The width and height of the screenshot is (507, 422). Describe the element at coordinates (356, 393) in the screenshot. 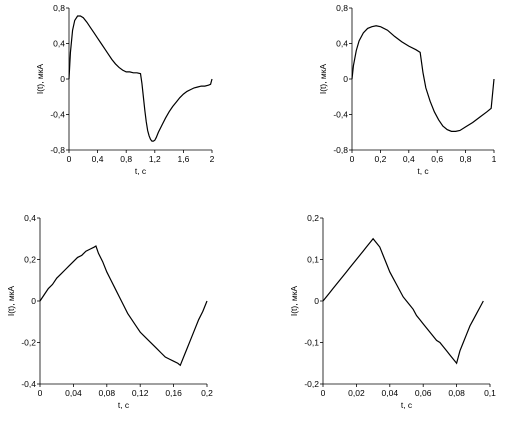

I see `x-tick-label: 0,02` at that location.